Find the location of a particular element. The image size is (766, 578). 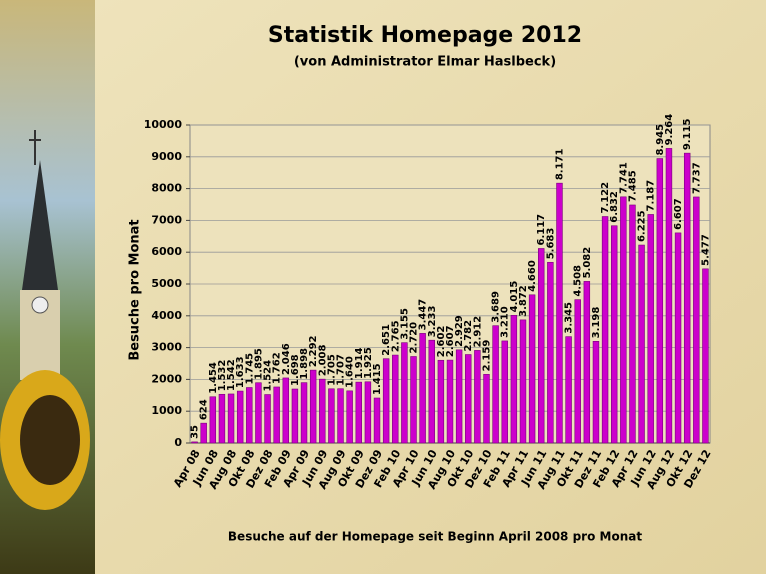

data-label: 9.115 is located at coordinates (687, 134).